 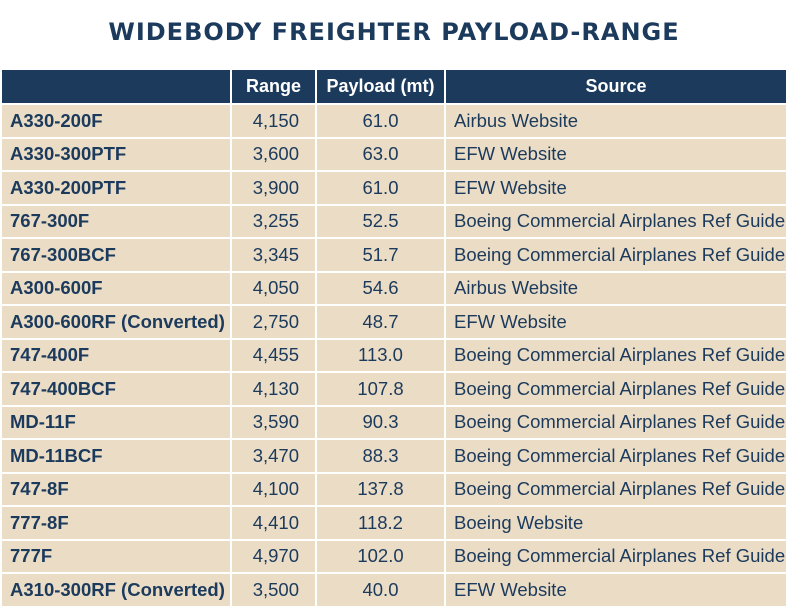 I want to click on source-cell: Boeing Website, so click(x=615, y=523).